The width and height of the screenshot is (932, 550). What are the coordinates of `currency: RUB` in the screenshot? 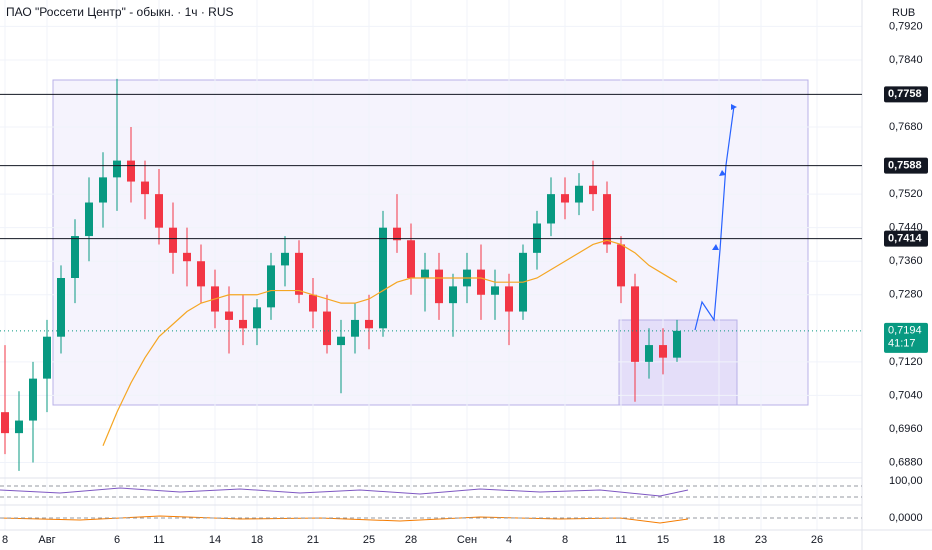 It's located at (903, 13).